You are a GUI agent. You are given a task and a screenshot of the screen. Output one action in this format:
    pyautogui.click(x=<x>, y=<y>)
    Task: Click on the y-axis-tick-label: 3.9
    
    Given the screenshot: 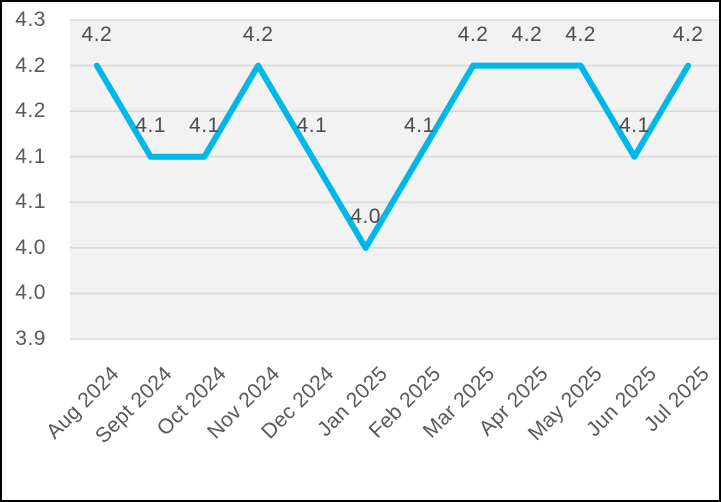 What is the action you would take?
    pyautogui.click(x=30, y=338)
    